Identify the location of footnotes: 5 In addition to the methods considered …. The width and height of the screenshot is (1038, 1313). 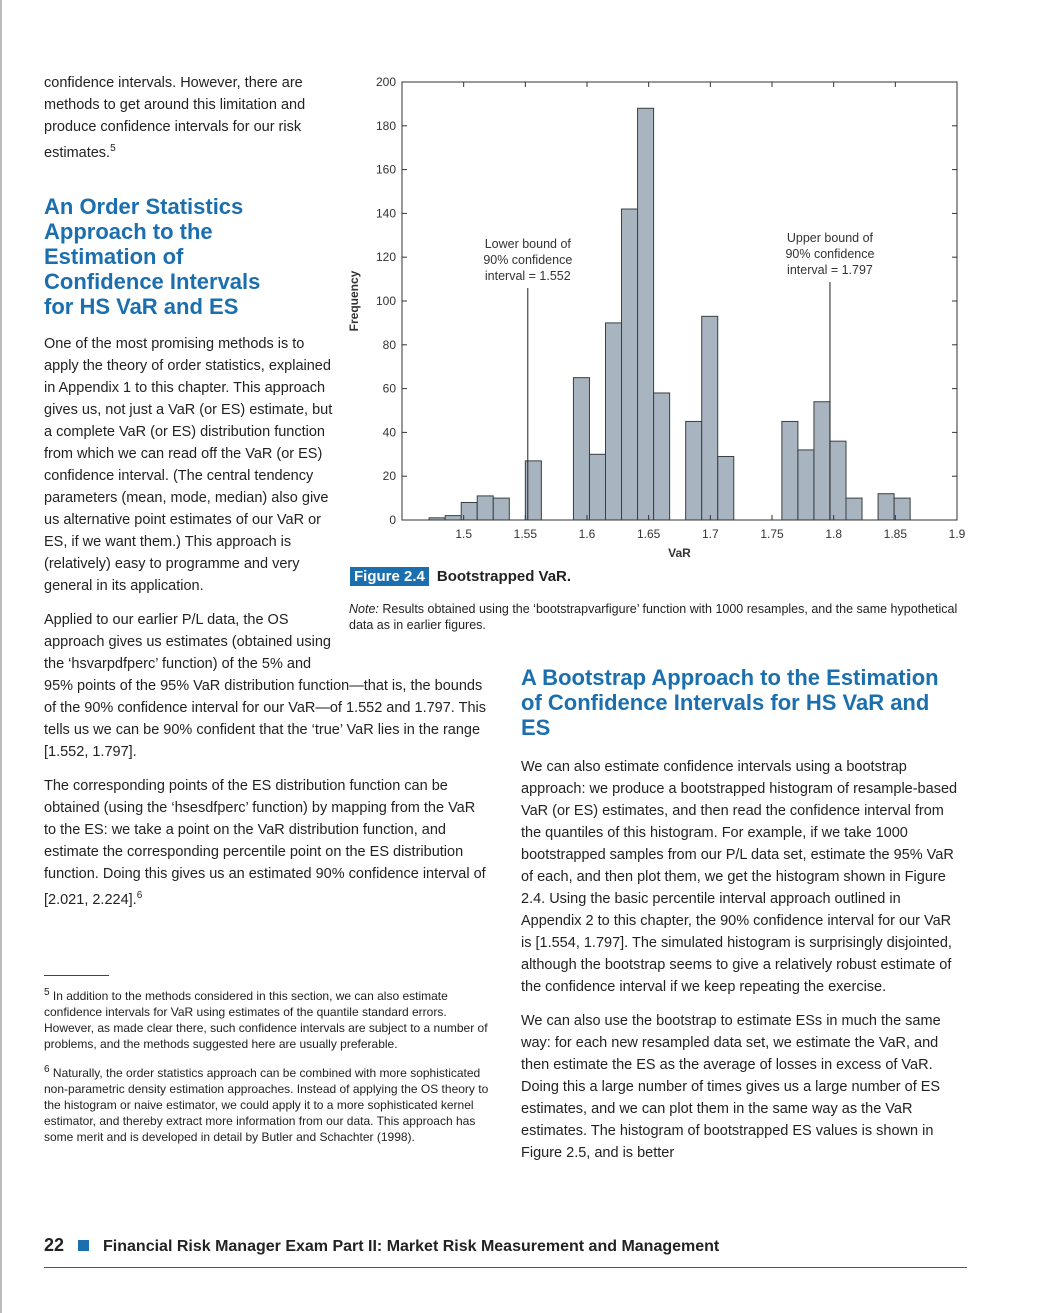
(268, 1070).